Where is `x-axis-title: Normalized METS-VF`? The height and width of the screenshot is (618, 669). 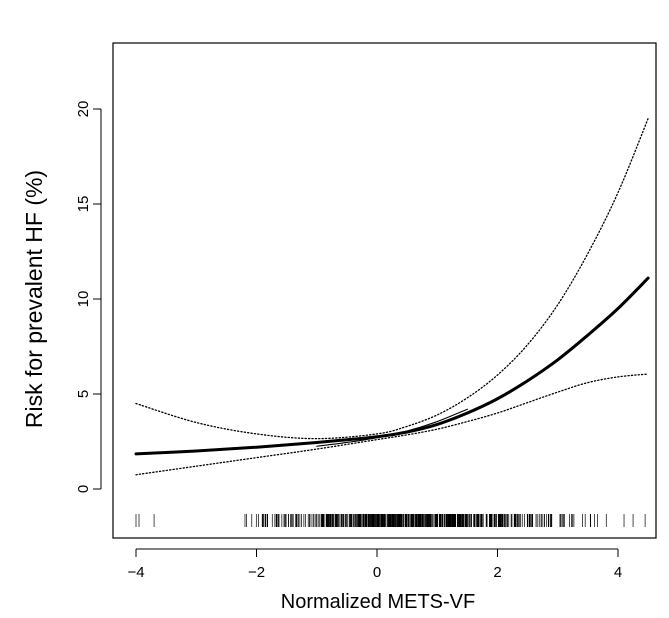 x-axis-title: Normalized METS-VF is located at coordinates (378, 602).